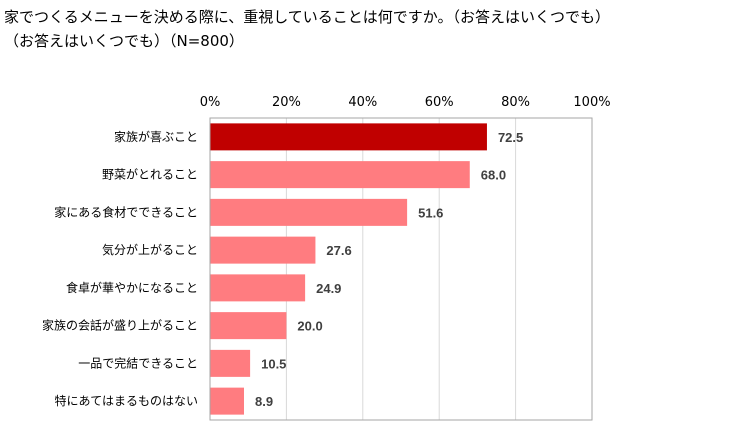  What do you see at coordinates (264, 401) in the screenshot?
I see `value-label: 8.9` at bounding box center [264, 401].